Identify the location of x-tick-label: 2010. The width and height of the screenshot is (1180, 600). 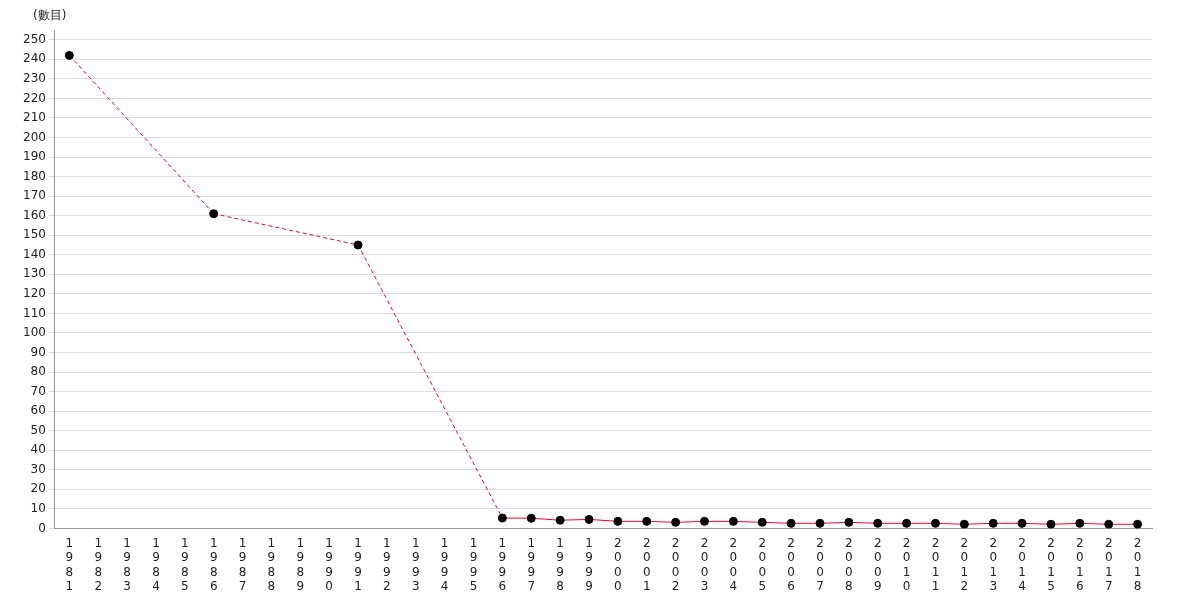
(906, 564).